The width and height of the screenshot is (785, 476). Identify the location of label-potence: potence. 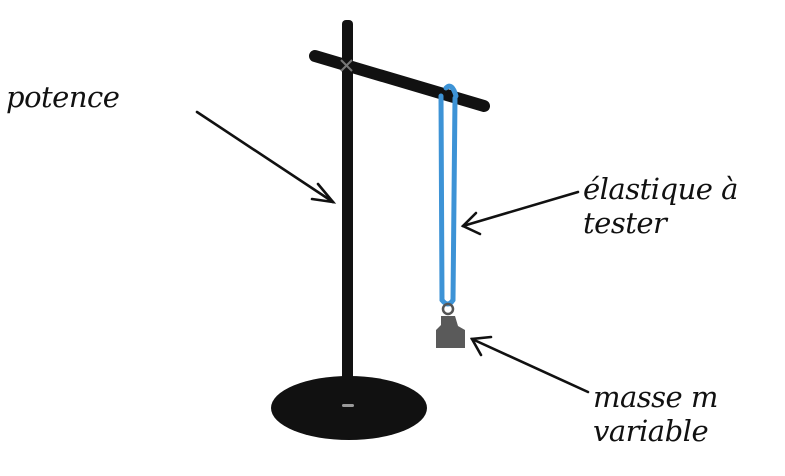
(63, 97).